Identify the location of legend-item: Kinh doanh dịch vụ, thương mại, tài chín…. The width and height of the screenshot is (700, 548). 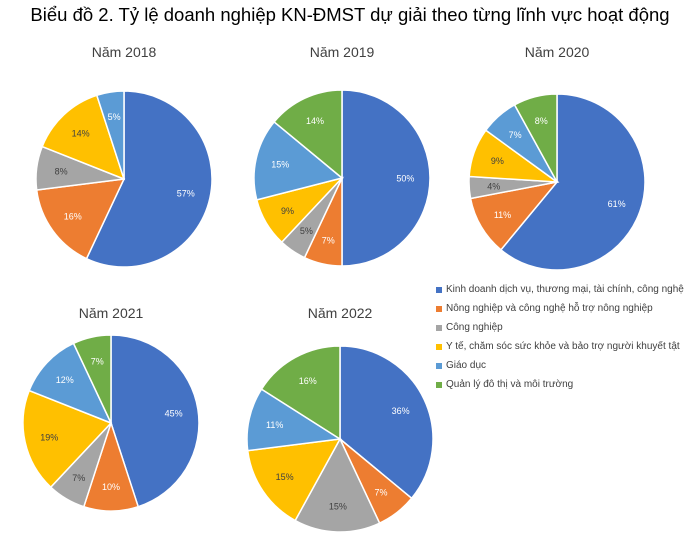
(560, 289).